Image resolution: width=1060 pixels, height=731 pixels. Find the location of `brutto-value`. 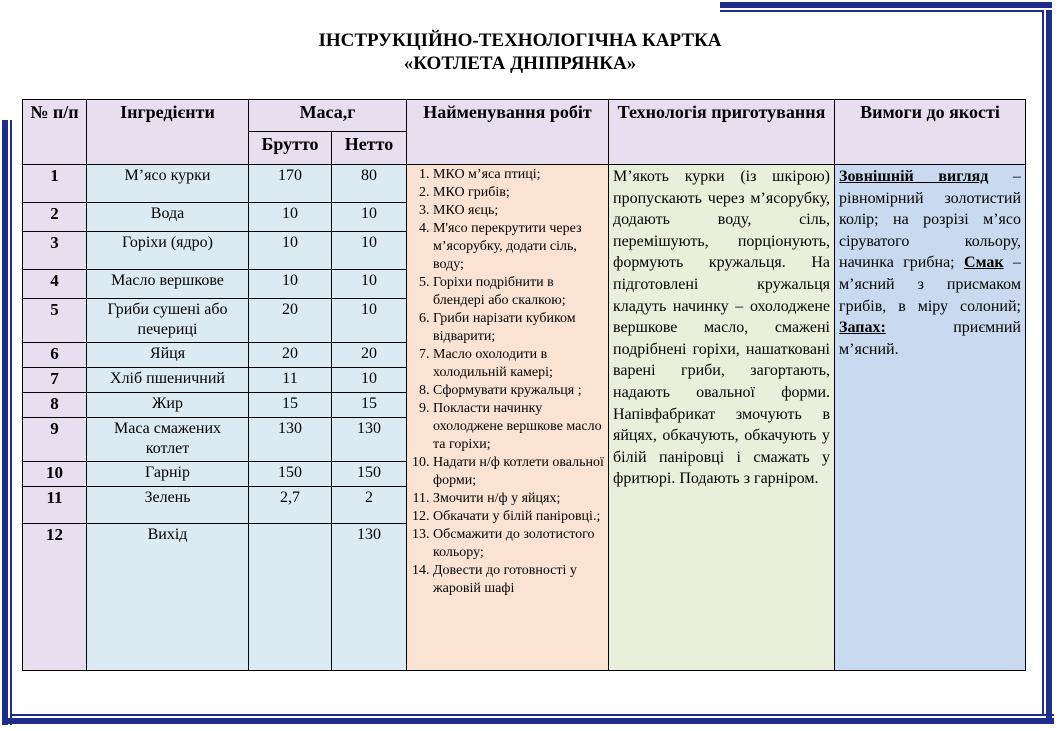

brutto-value is located at coordinates (290, 597).